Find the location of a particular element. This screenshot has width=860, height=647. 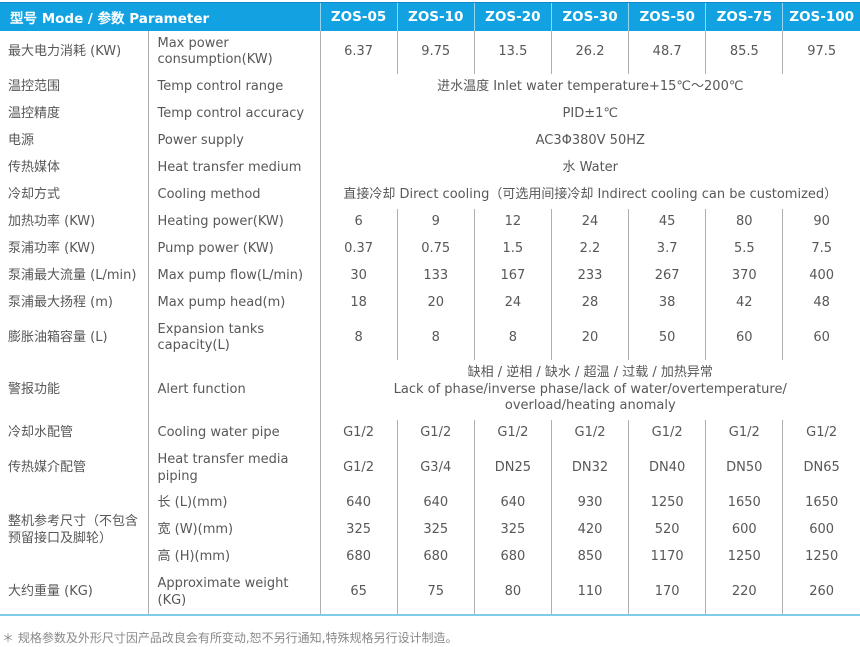

row-label-en: 长 (L)(mm) is located at coordinates (234, 504).